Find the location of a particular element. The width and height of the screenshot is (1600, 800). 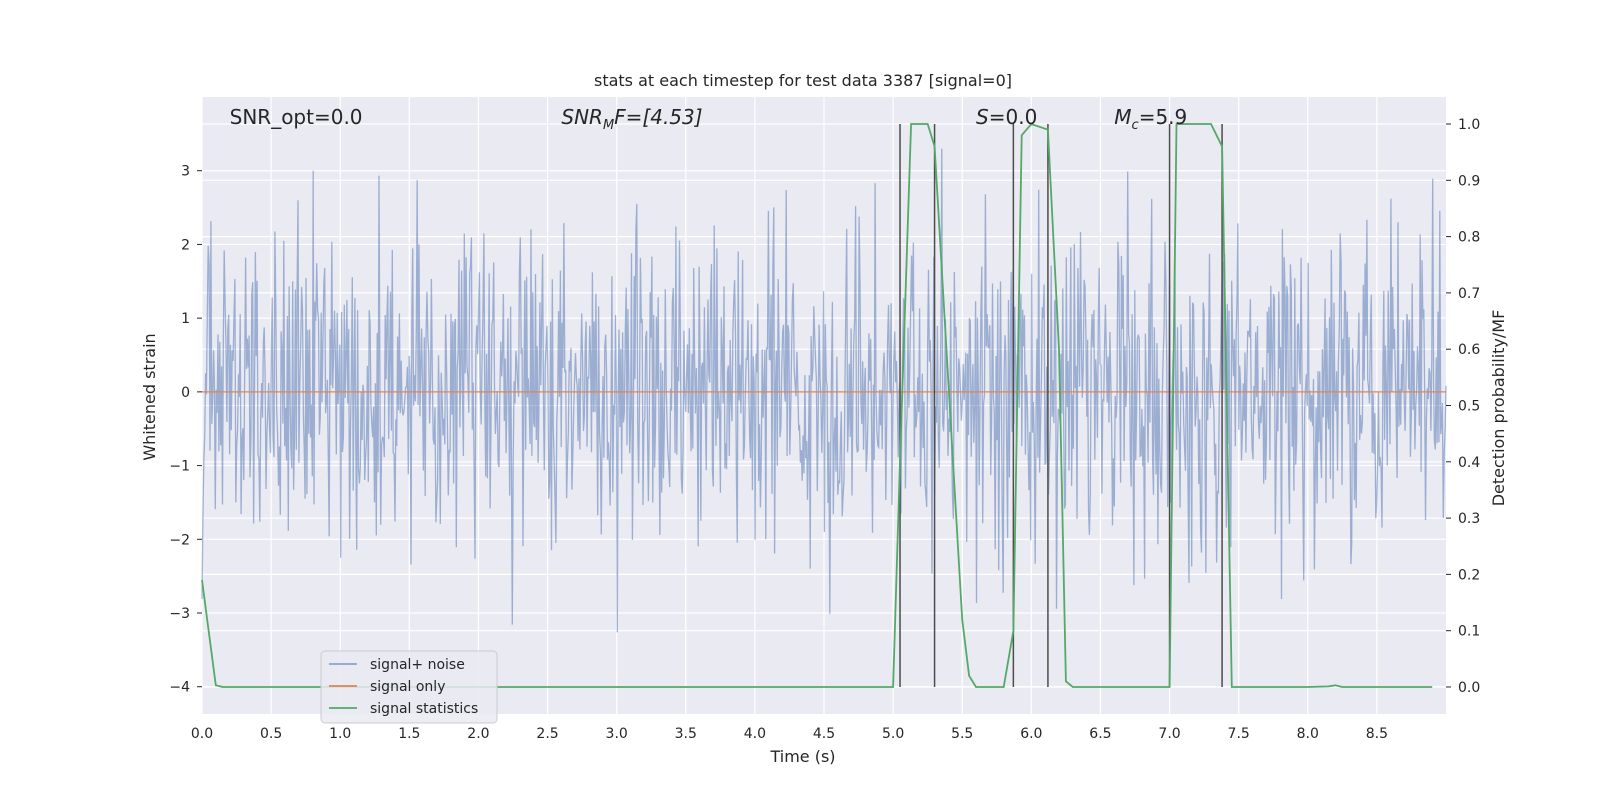

y-tick-label: 2 is located at coordinates (185, 245).